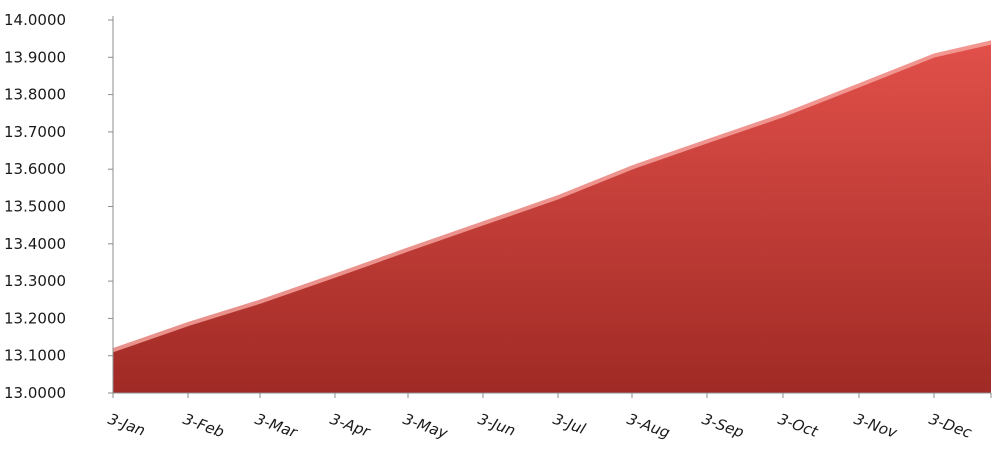  Describe the element at coordinates (649, 426) in the screenshot. I see `x-tick-label: 3-Aug` at that location.